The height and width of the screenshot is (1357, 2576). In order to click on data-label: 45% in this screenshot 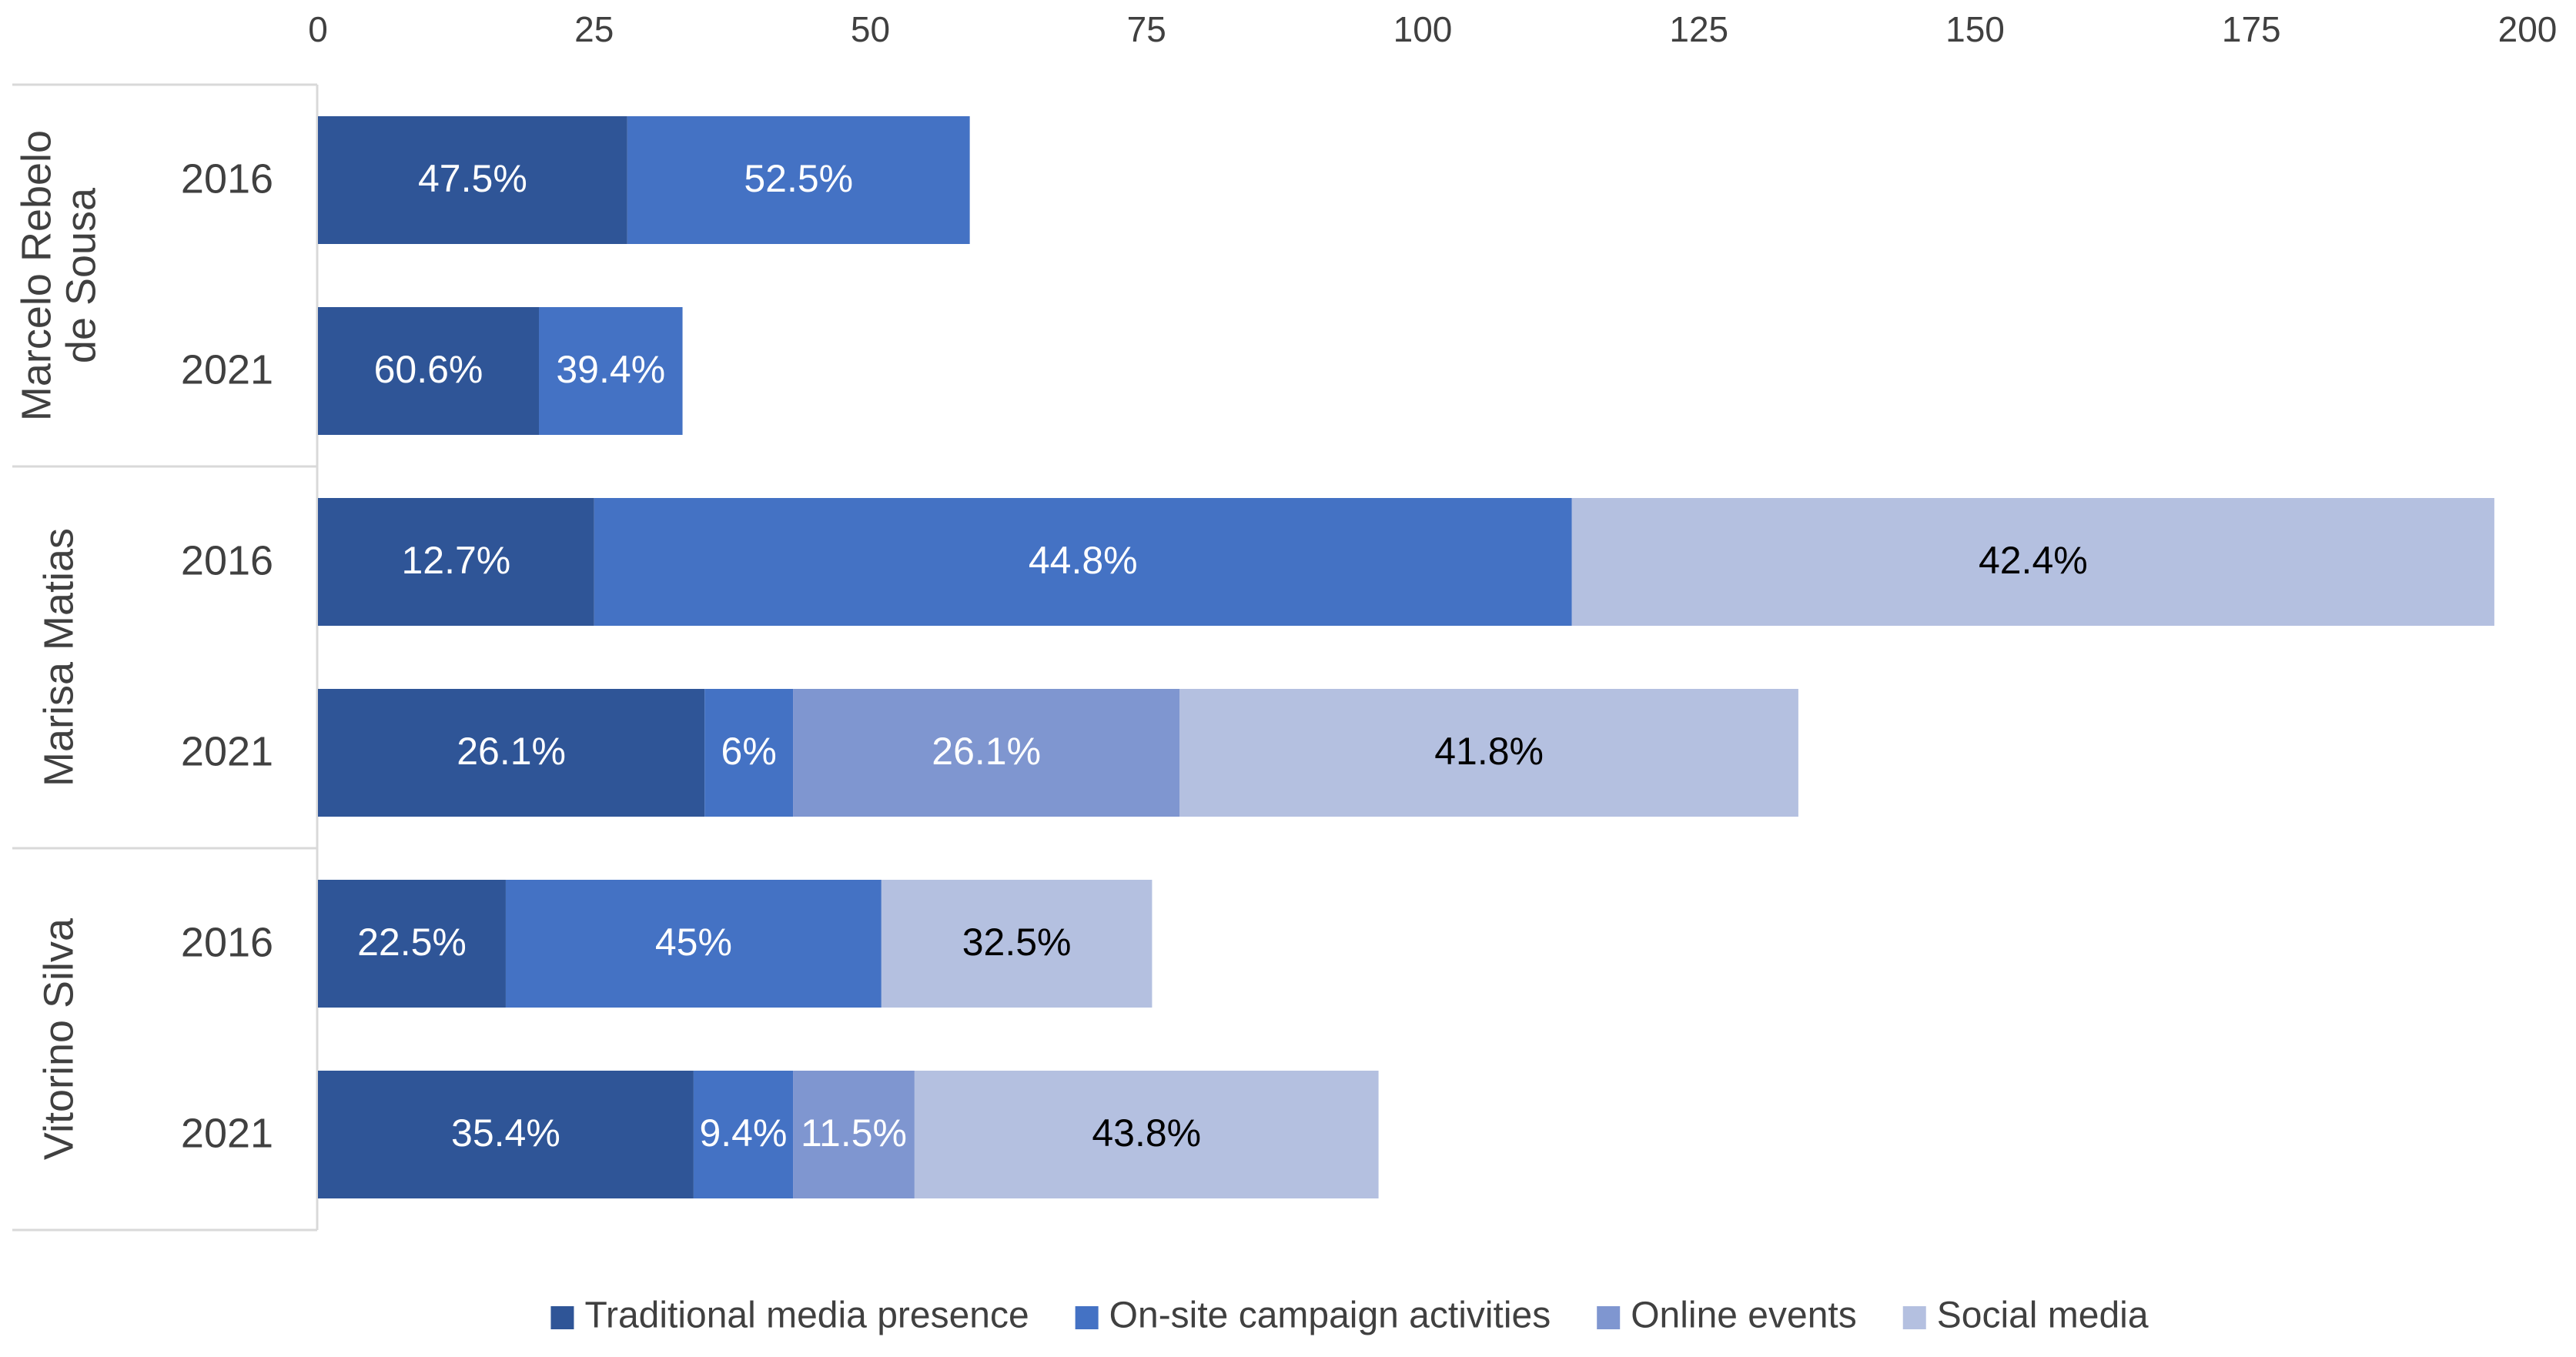, I will do `click(694, 943)`.